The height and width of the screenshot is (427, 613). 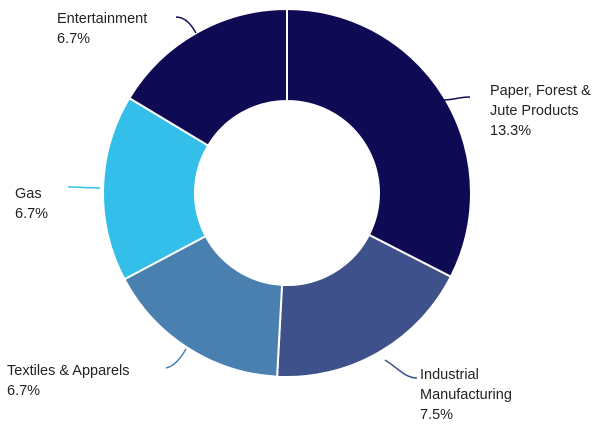 What do you see at coordinates (31, 214) in the screenshot?
I see `slice-value-label-3: 6.7%` at bounding box center [31, 214].